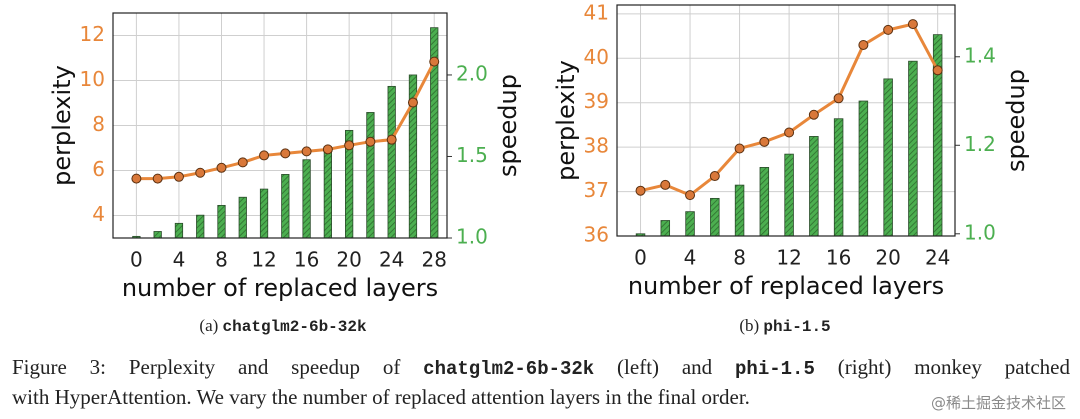 The width and height of the screenshot is (1080, 419). What do you see at coordinates (92, 79) in the screenshot?
I see `y-tick-label: 10` at bounding box center [92, 79].